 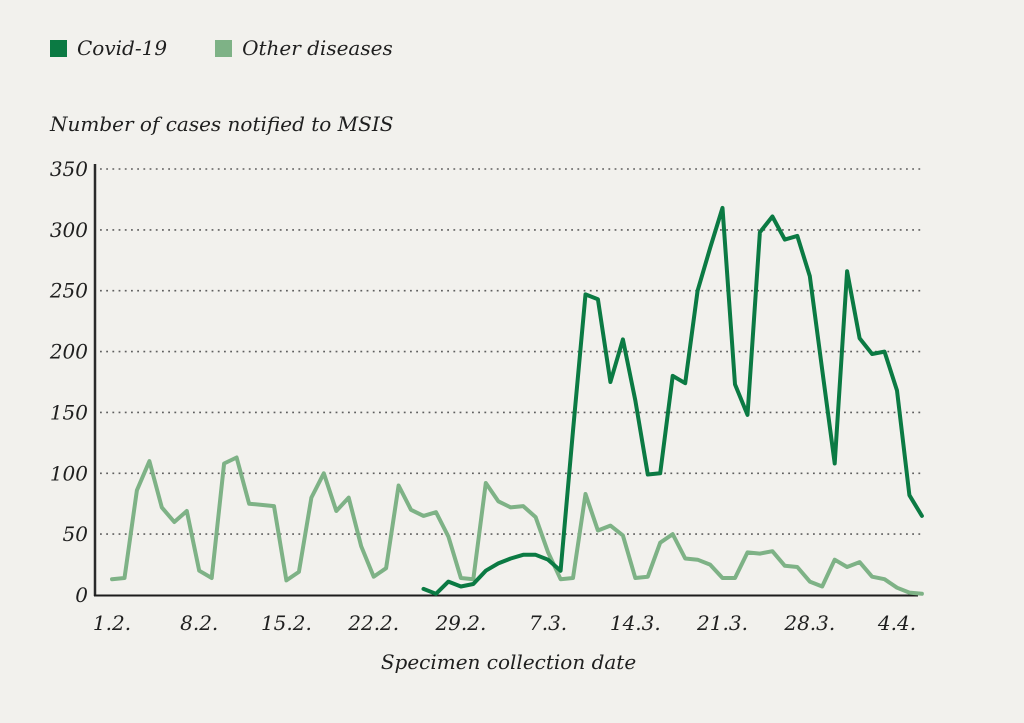 What do you see at coordinates (69, 473) in the screenshot?
I see `y-tick-label: 100` at bounding box center [69, 473].